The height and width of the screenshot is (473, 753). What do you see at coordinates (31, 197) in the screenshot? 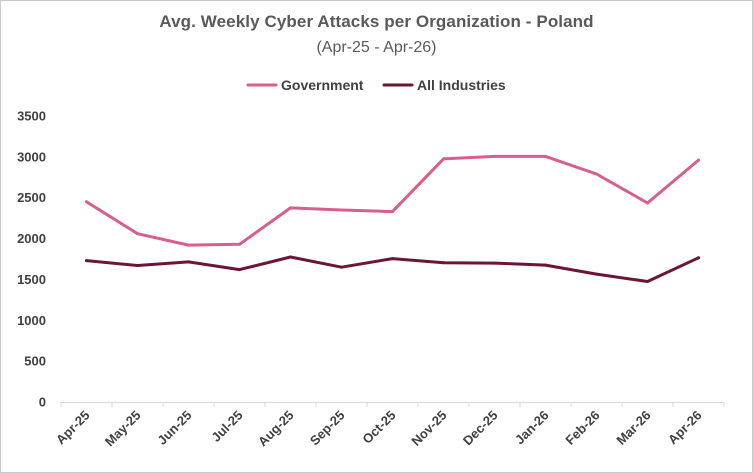
I see `y-tick-label: 2500` at bounding box center [31, 197].